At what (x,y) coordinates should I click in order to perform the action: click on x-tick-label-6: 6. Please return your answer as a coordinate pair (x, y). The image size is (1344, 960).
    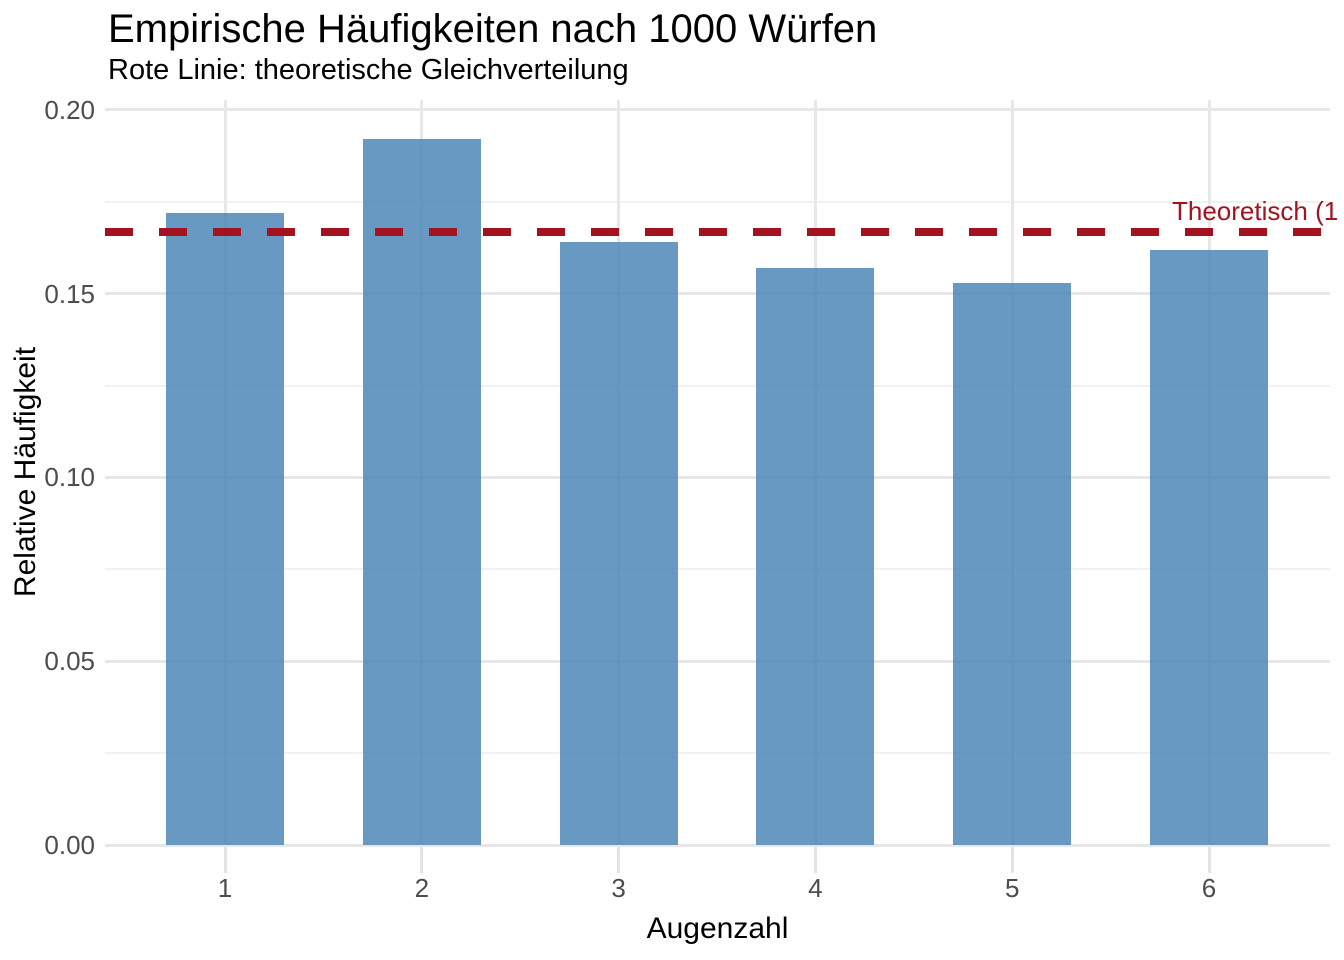
    Looking at the image, I should click on (1209, 888).